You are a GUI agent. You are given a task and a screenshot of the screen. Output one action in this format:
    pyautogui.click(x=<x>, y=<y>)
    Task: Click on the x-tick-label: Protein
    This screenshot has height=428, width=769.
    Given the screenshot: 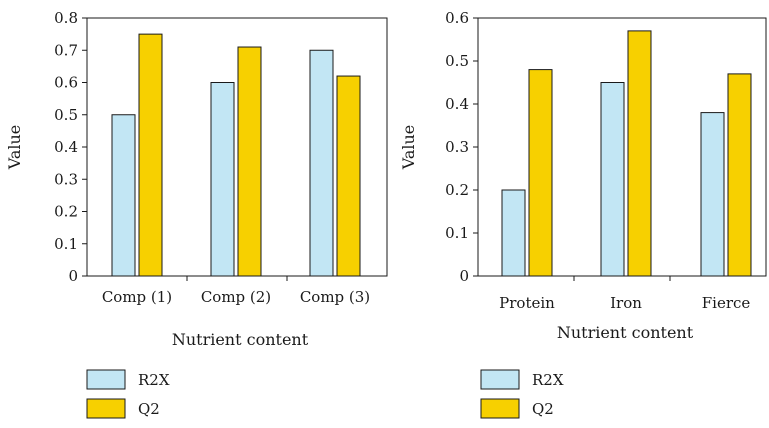 What is the action you would take?
    pyautogui.click(x=527, y=303)
    